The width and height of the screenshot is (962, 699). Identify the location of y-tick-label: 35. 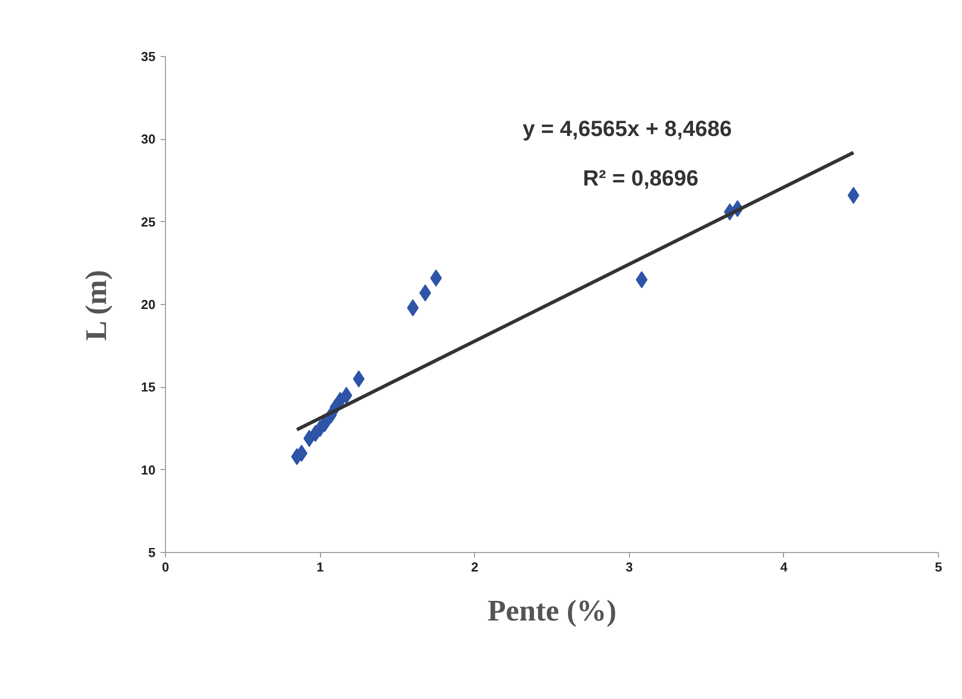
(148, 56).